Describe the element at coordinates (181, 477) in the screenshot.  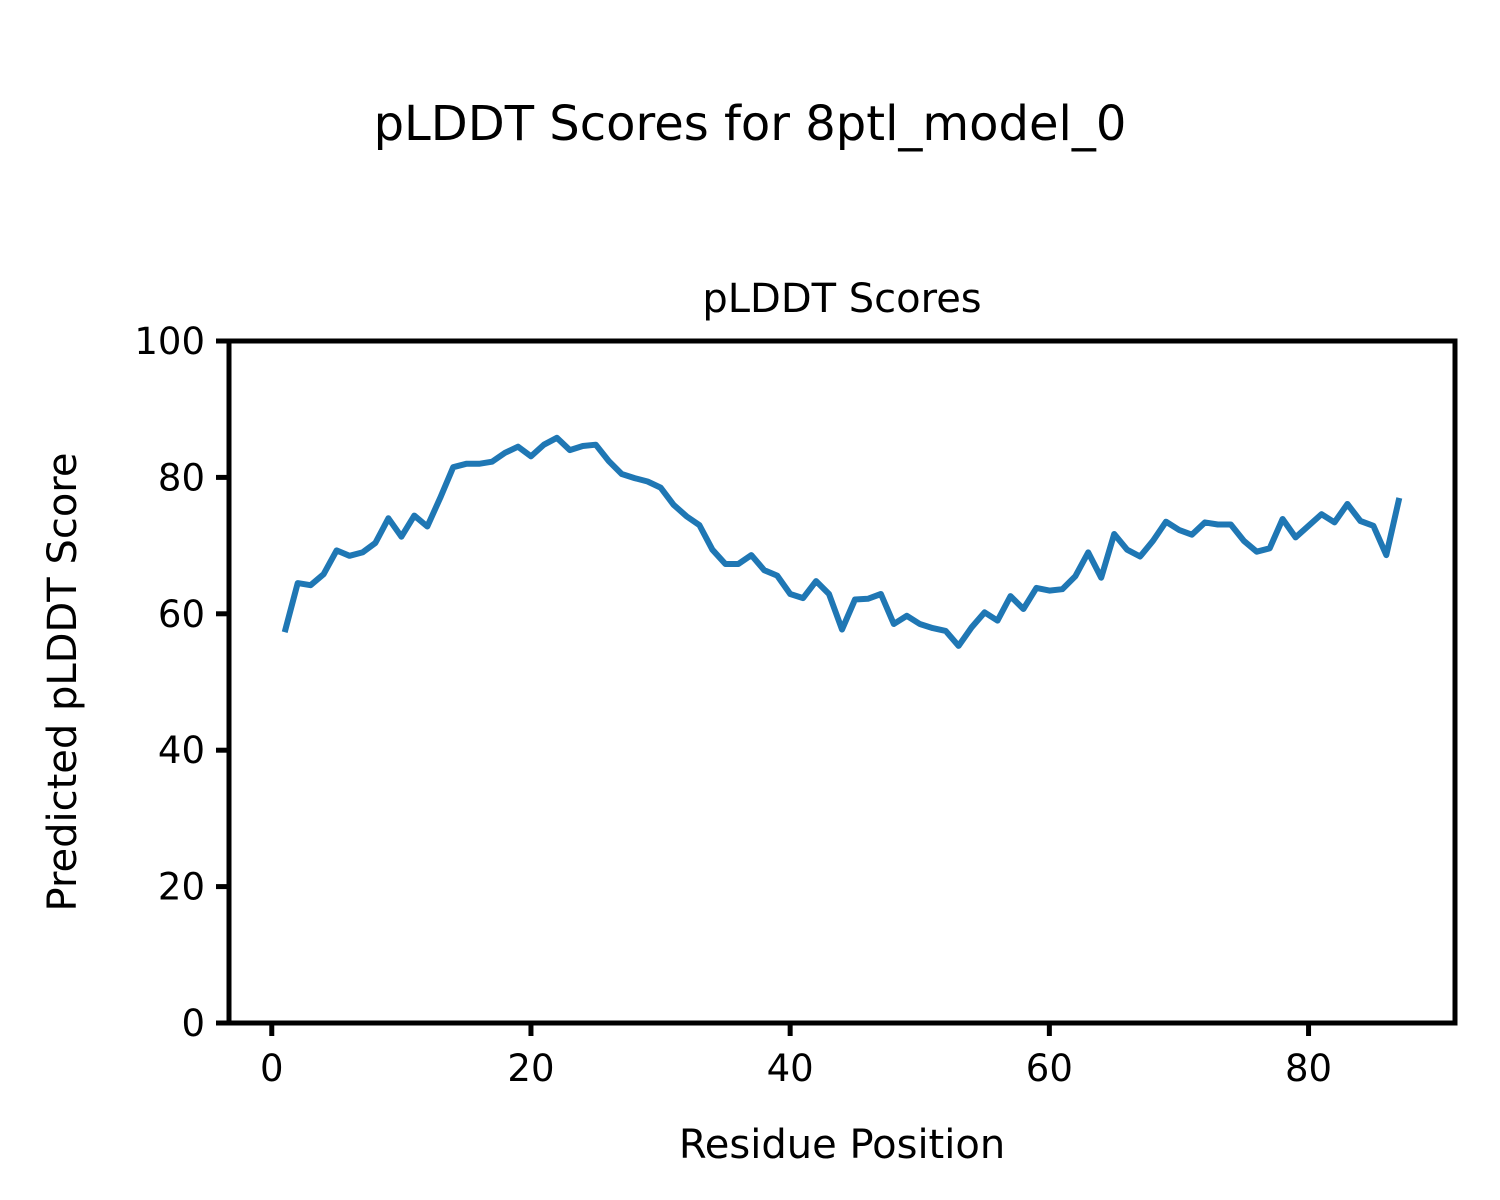
I see `y-tick-label: 80` at that location.